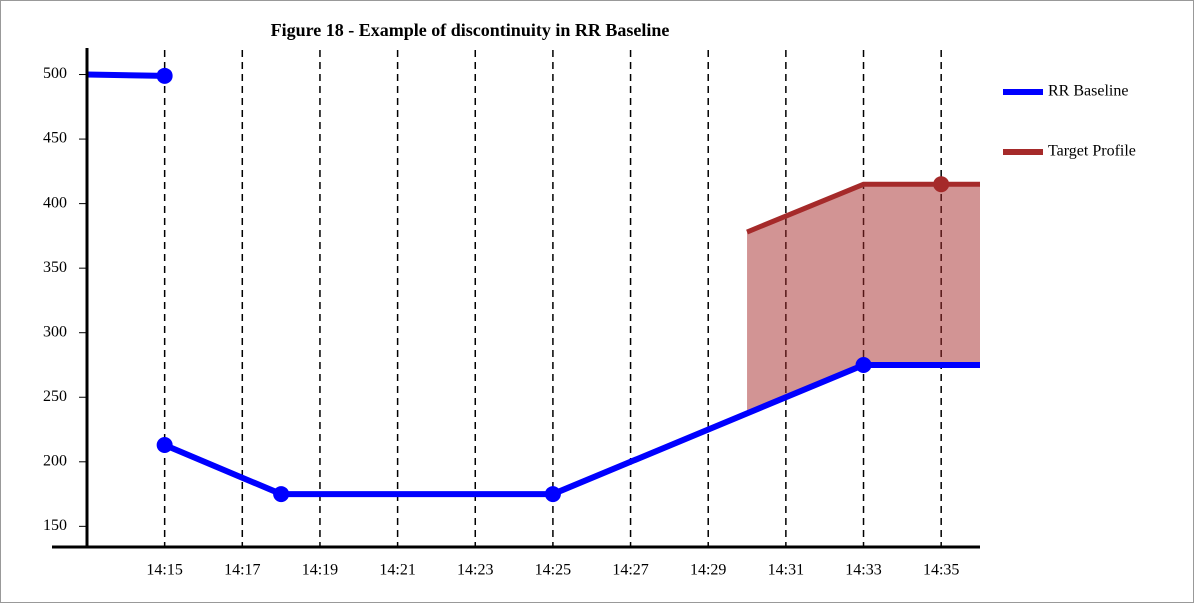  I want to click on y-tick-label: 400, so click(55, 202).